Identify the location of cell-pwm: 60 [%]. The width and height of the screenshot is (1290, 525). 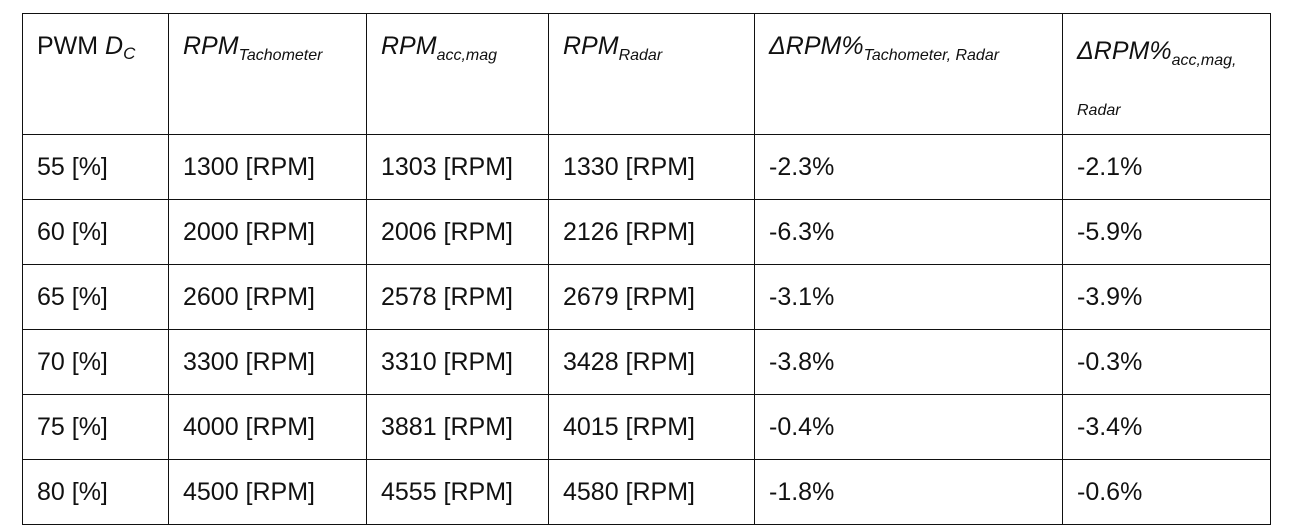
(95, 232).